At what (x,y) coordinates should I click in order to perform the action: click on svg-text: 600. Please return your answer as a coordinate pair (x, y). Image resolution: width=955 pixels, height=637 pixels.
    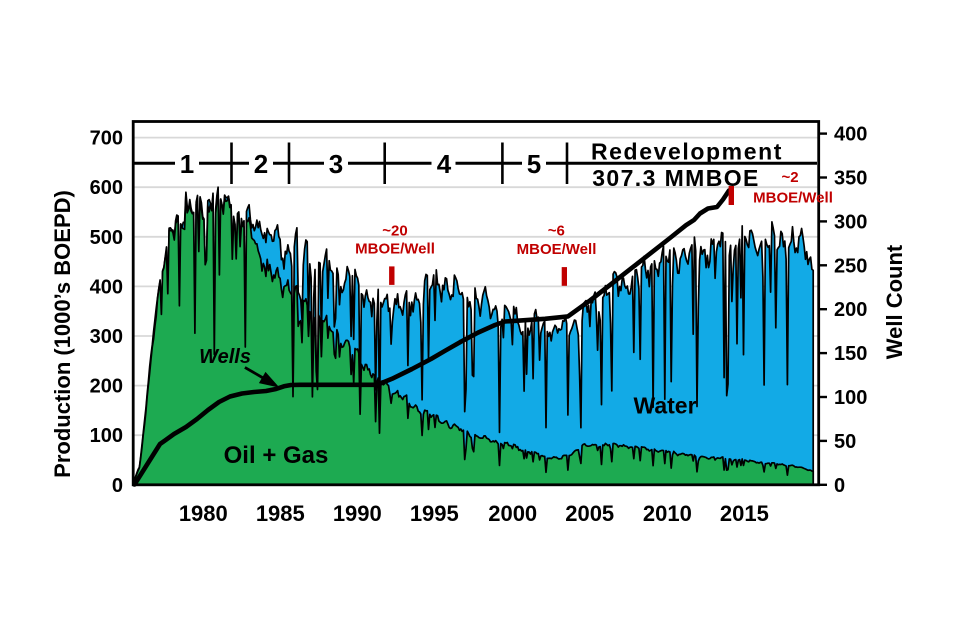
    Looking at the image, I should click on (106, 188).